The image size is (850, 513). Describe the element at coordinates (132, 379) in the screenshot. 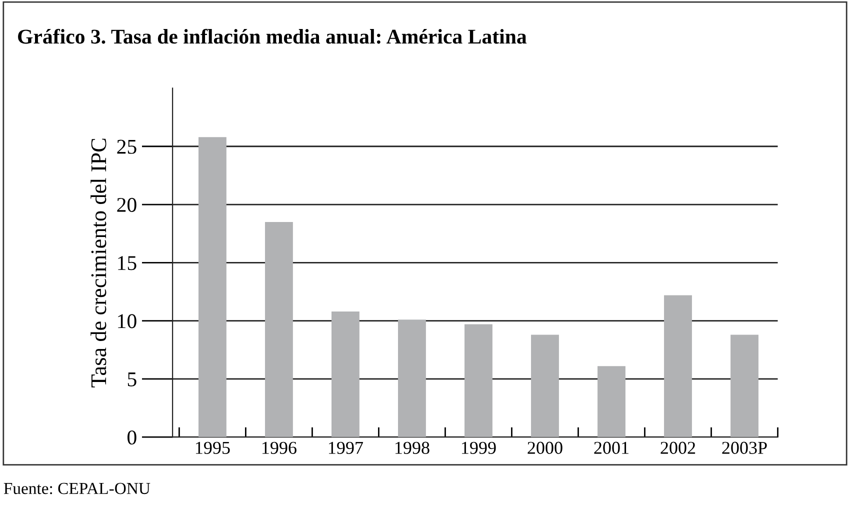

I see `y-tick-label: 5` at that location.